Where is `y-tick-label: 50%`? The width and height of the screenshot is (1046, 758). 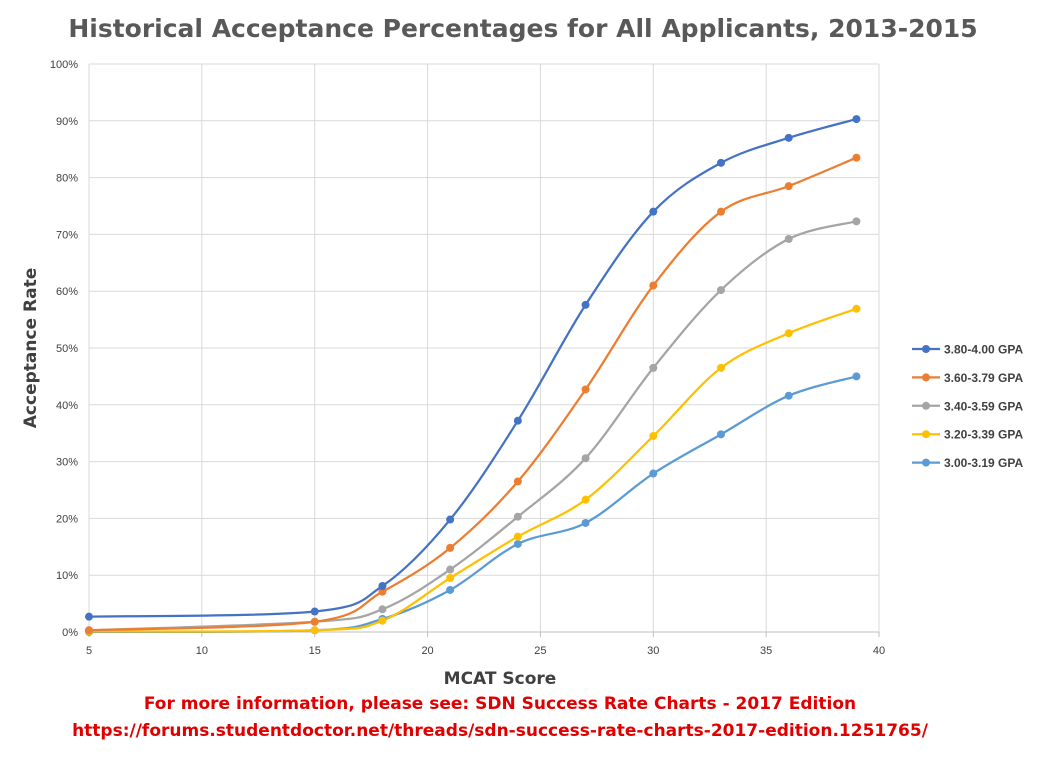 y-tick-label: 50% is located at coordinates (67, 349).